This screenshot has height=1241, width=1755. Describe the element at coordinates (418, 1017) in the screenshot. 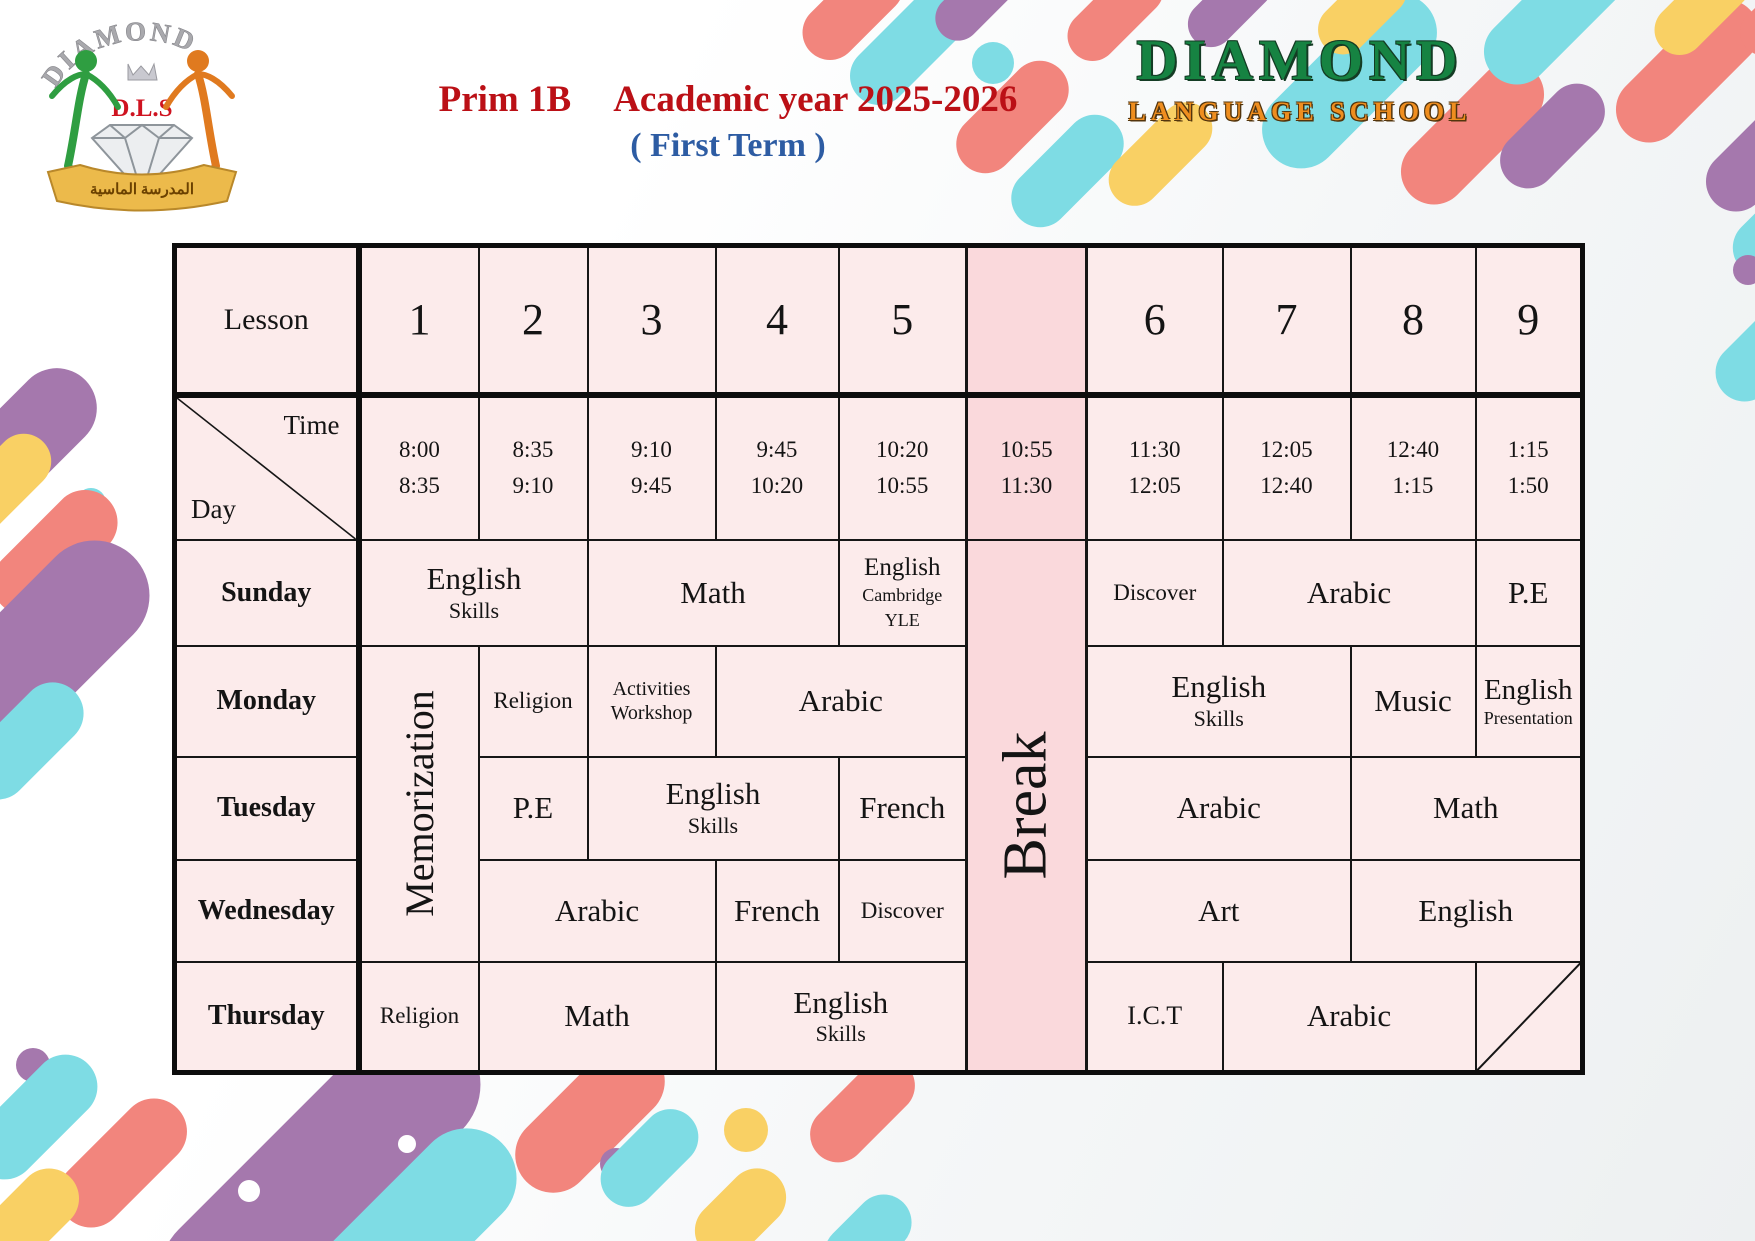

I see `thursday-religion-cell: Religion` at that location.